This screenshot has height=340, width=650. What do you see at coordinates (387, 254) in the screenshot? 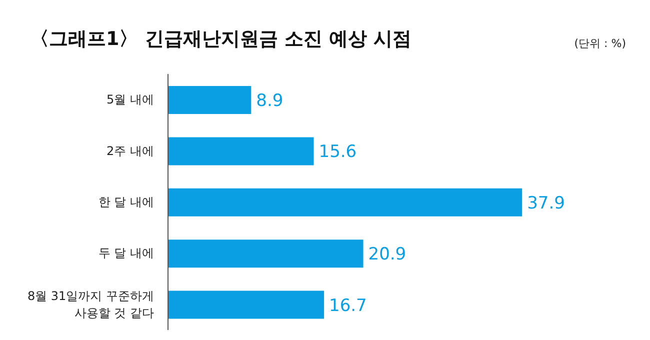
I see `data-label: 20.9` at bounding box center [387, 254].